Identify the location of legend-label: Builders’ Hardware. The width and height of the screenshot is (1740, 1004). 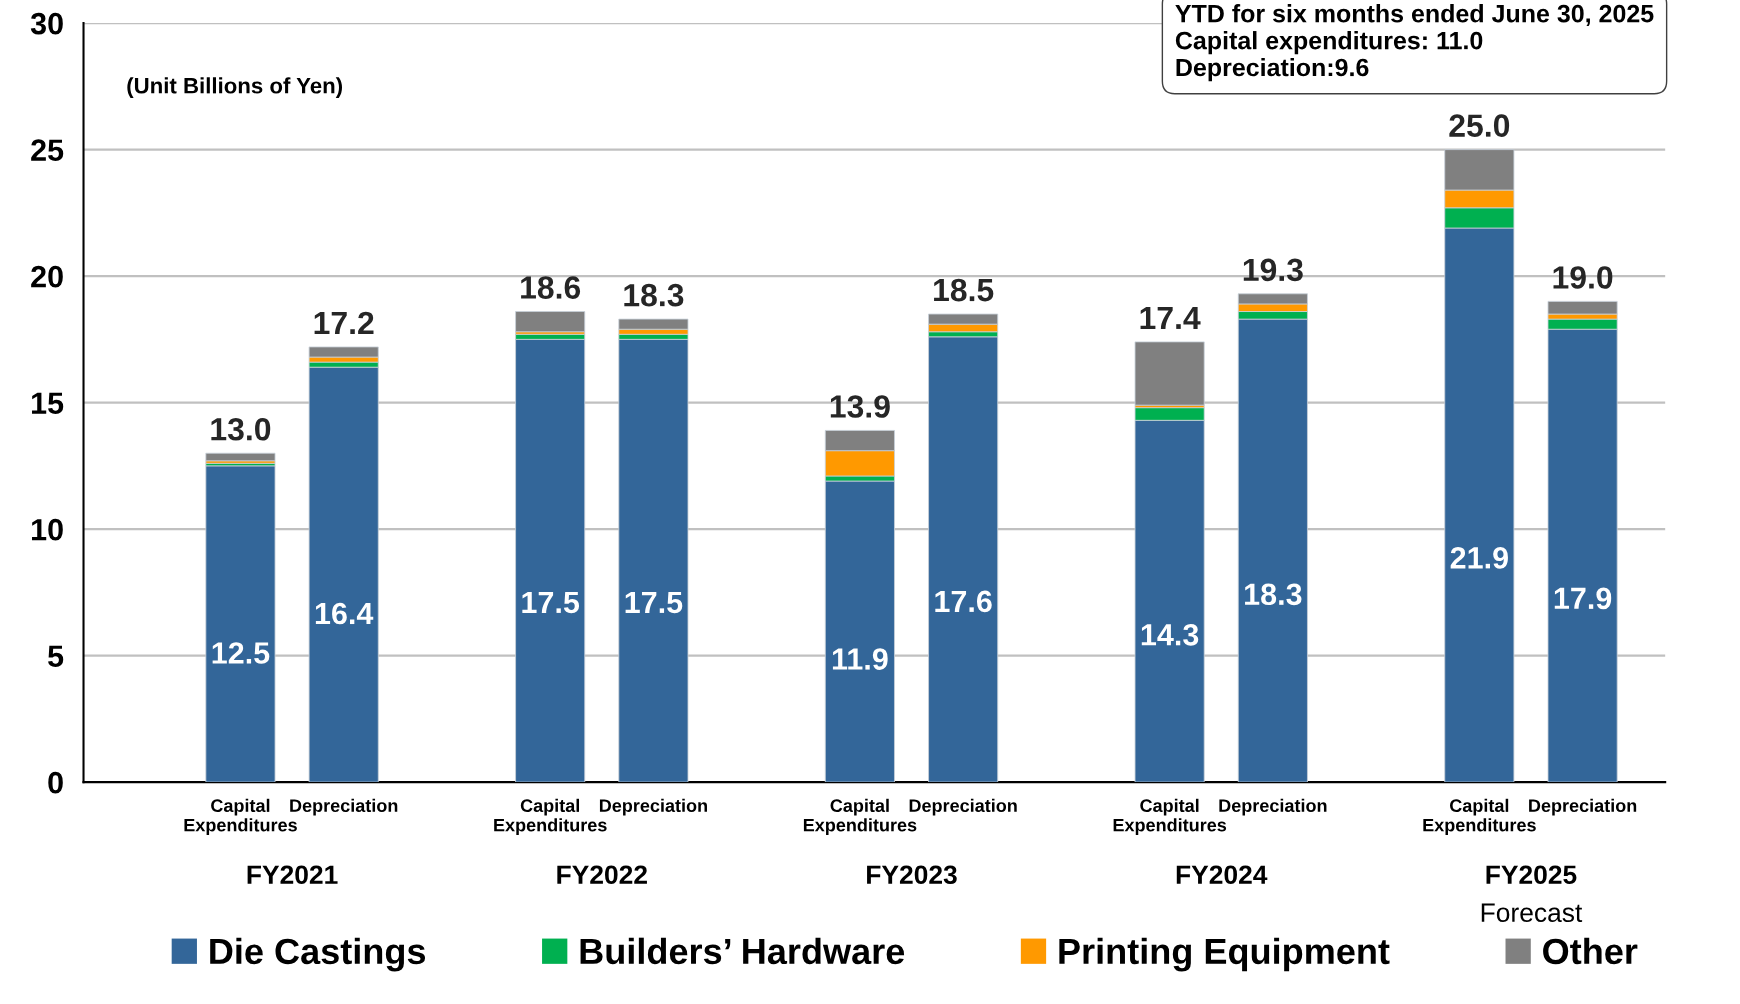
(742, 951).